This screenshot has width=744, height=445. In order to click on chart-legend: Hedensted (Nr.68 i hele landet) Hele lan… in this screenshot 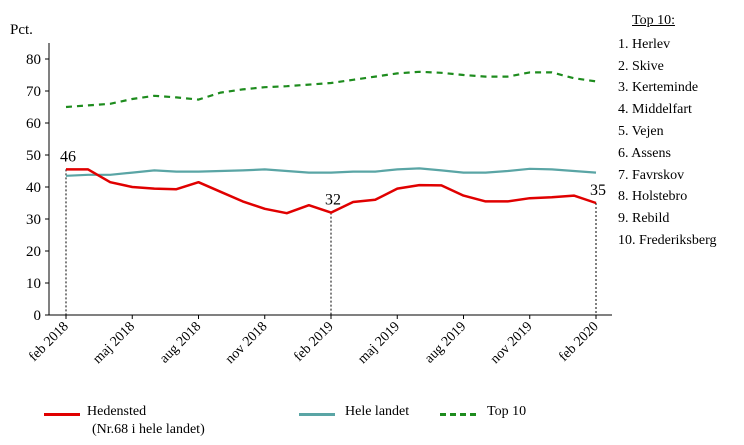, I will do `click(372, 424)`.